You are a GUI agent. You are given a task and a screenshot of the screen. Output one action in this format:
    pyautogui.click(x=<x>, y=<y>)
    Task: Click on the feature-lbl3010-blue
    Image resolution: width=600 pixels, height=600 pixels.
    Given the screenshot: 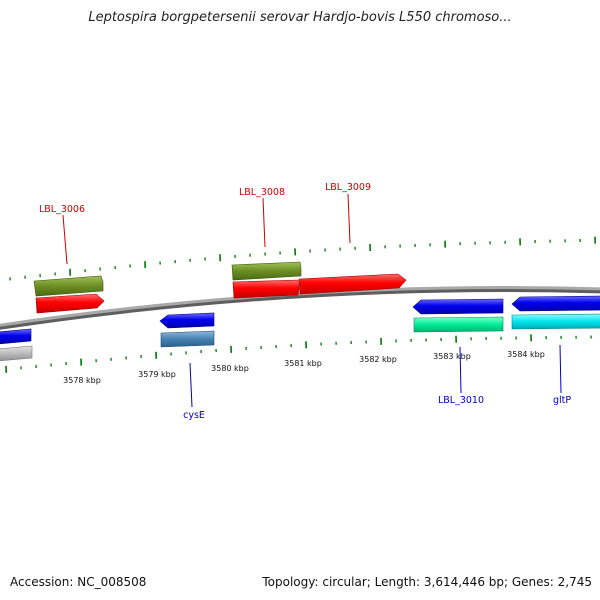 What is the action you would take?
    pyautogui.click(x=458, y=306)
    